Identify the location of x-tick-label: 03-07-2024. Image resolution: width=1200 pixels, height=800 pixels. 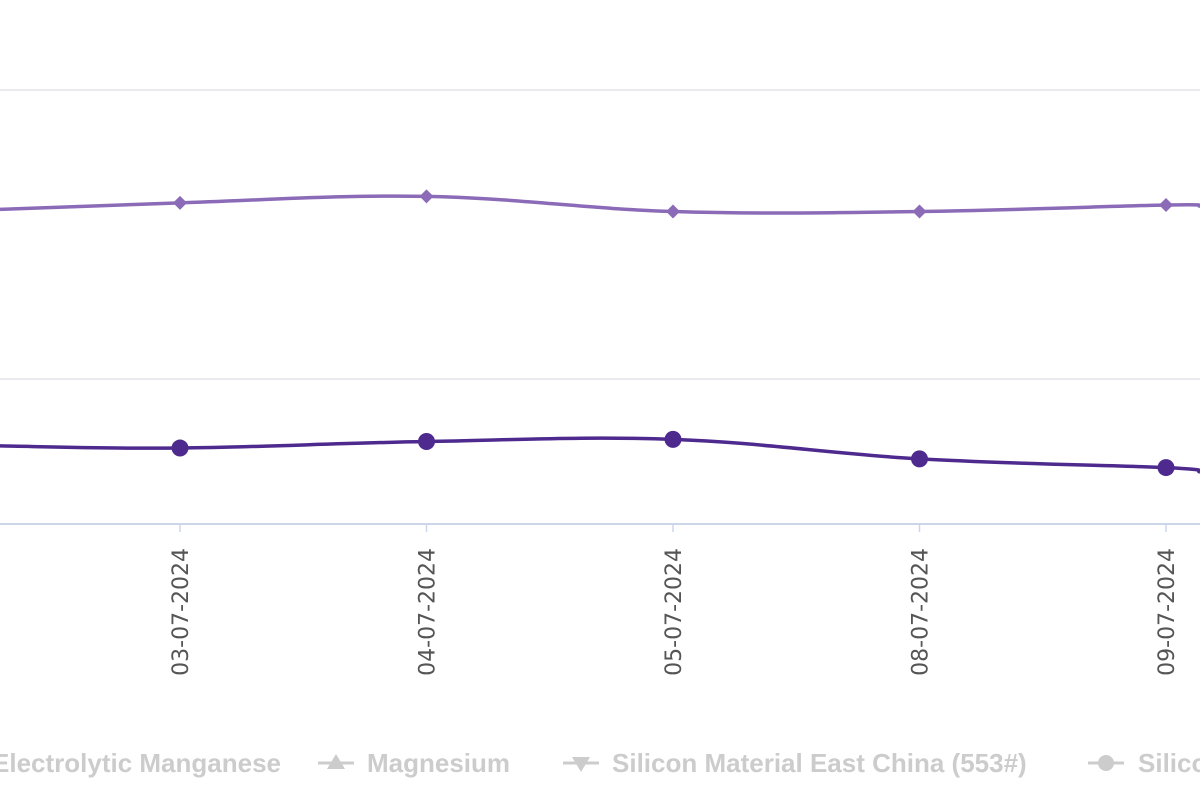
(181, 612).